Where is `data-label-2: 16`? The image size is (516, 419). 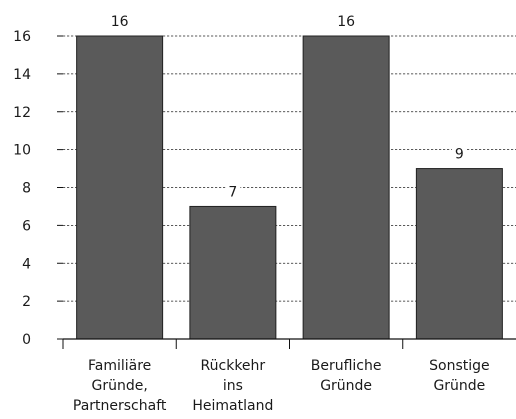 data-label-2: 16 is located at coordinates (346, 22).